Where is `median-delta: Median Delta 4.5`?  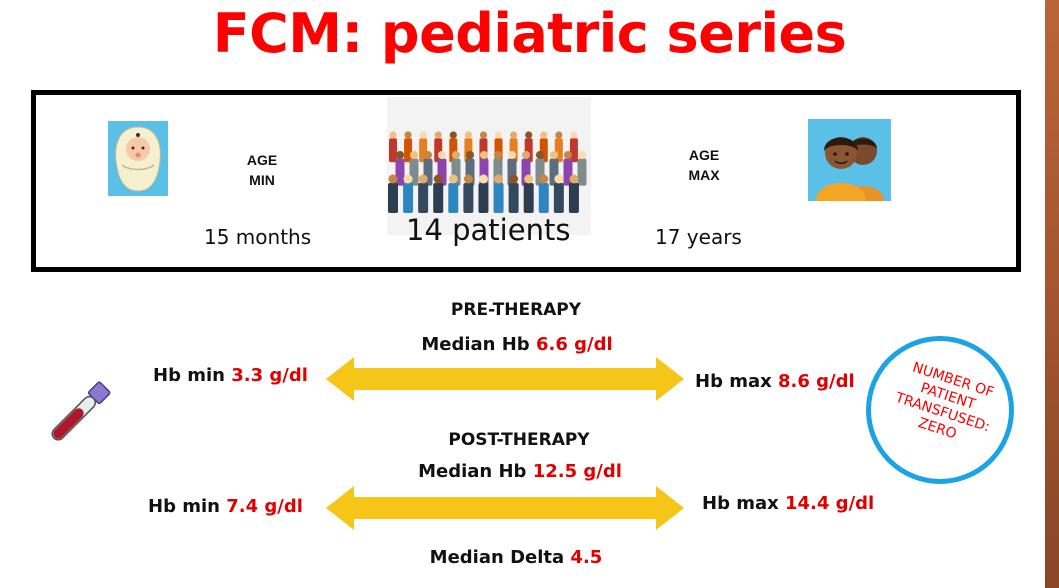
median-delta: Median Delta 4.5 is located at coordinates (516, 557).